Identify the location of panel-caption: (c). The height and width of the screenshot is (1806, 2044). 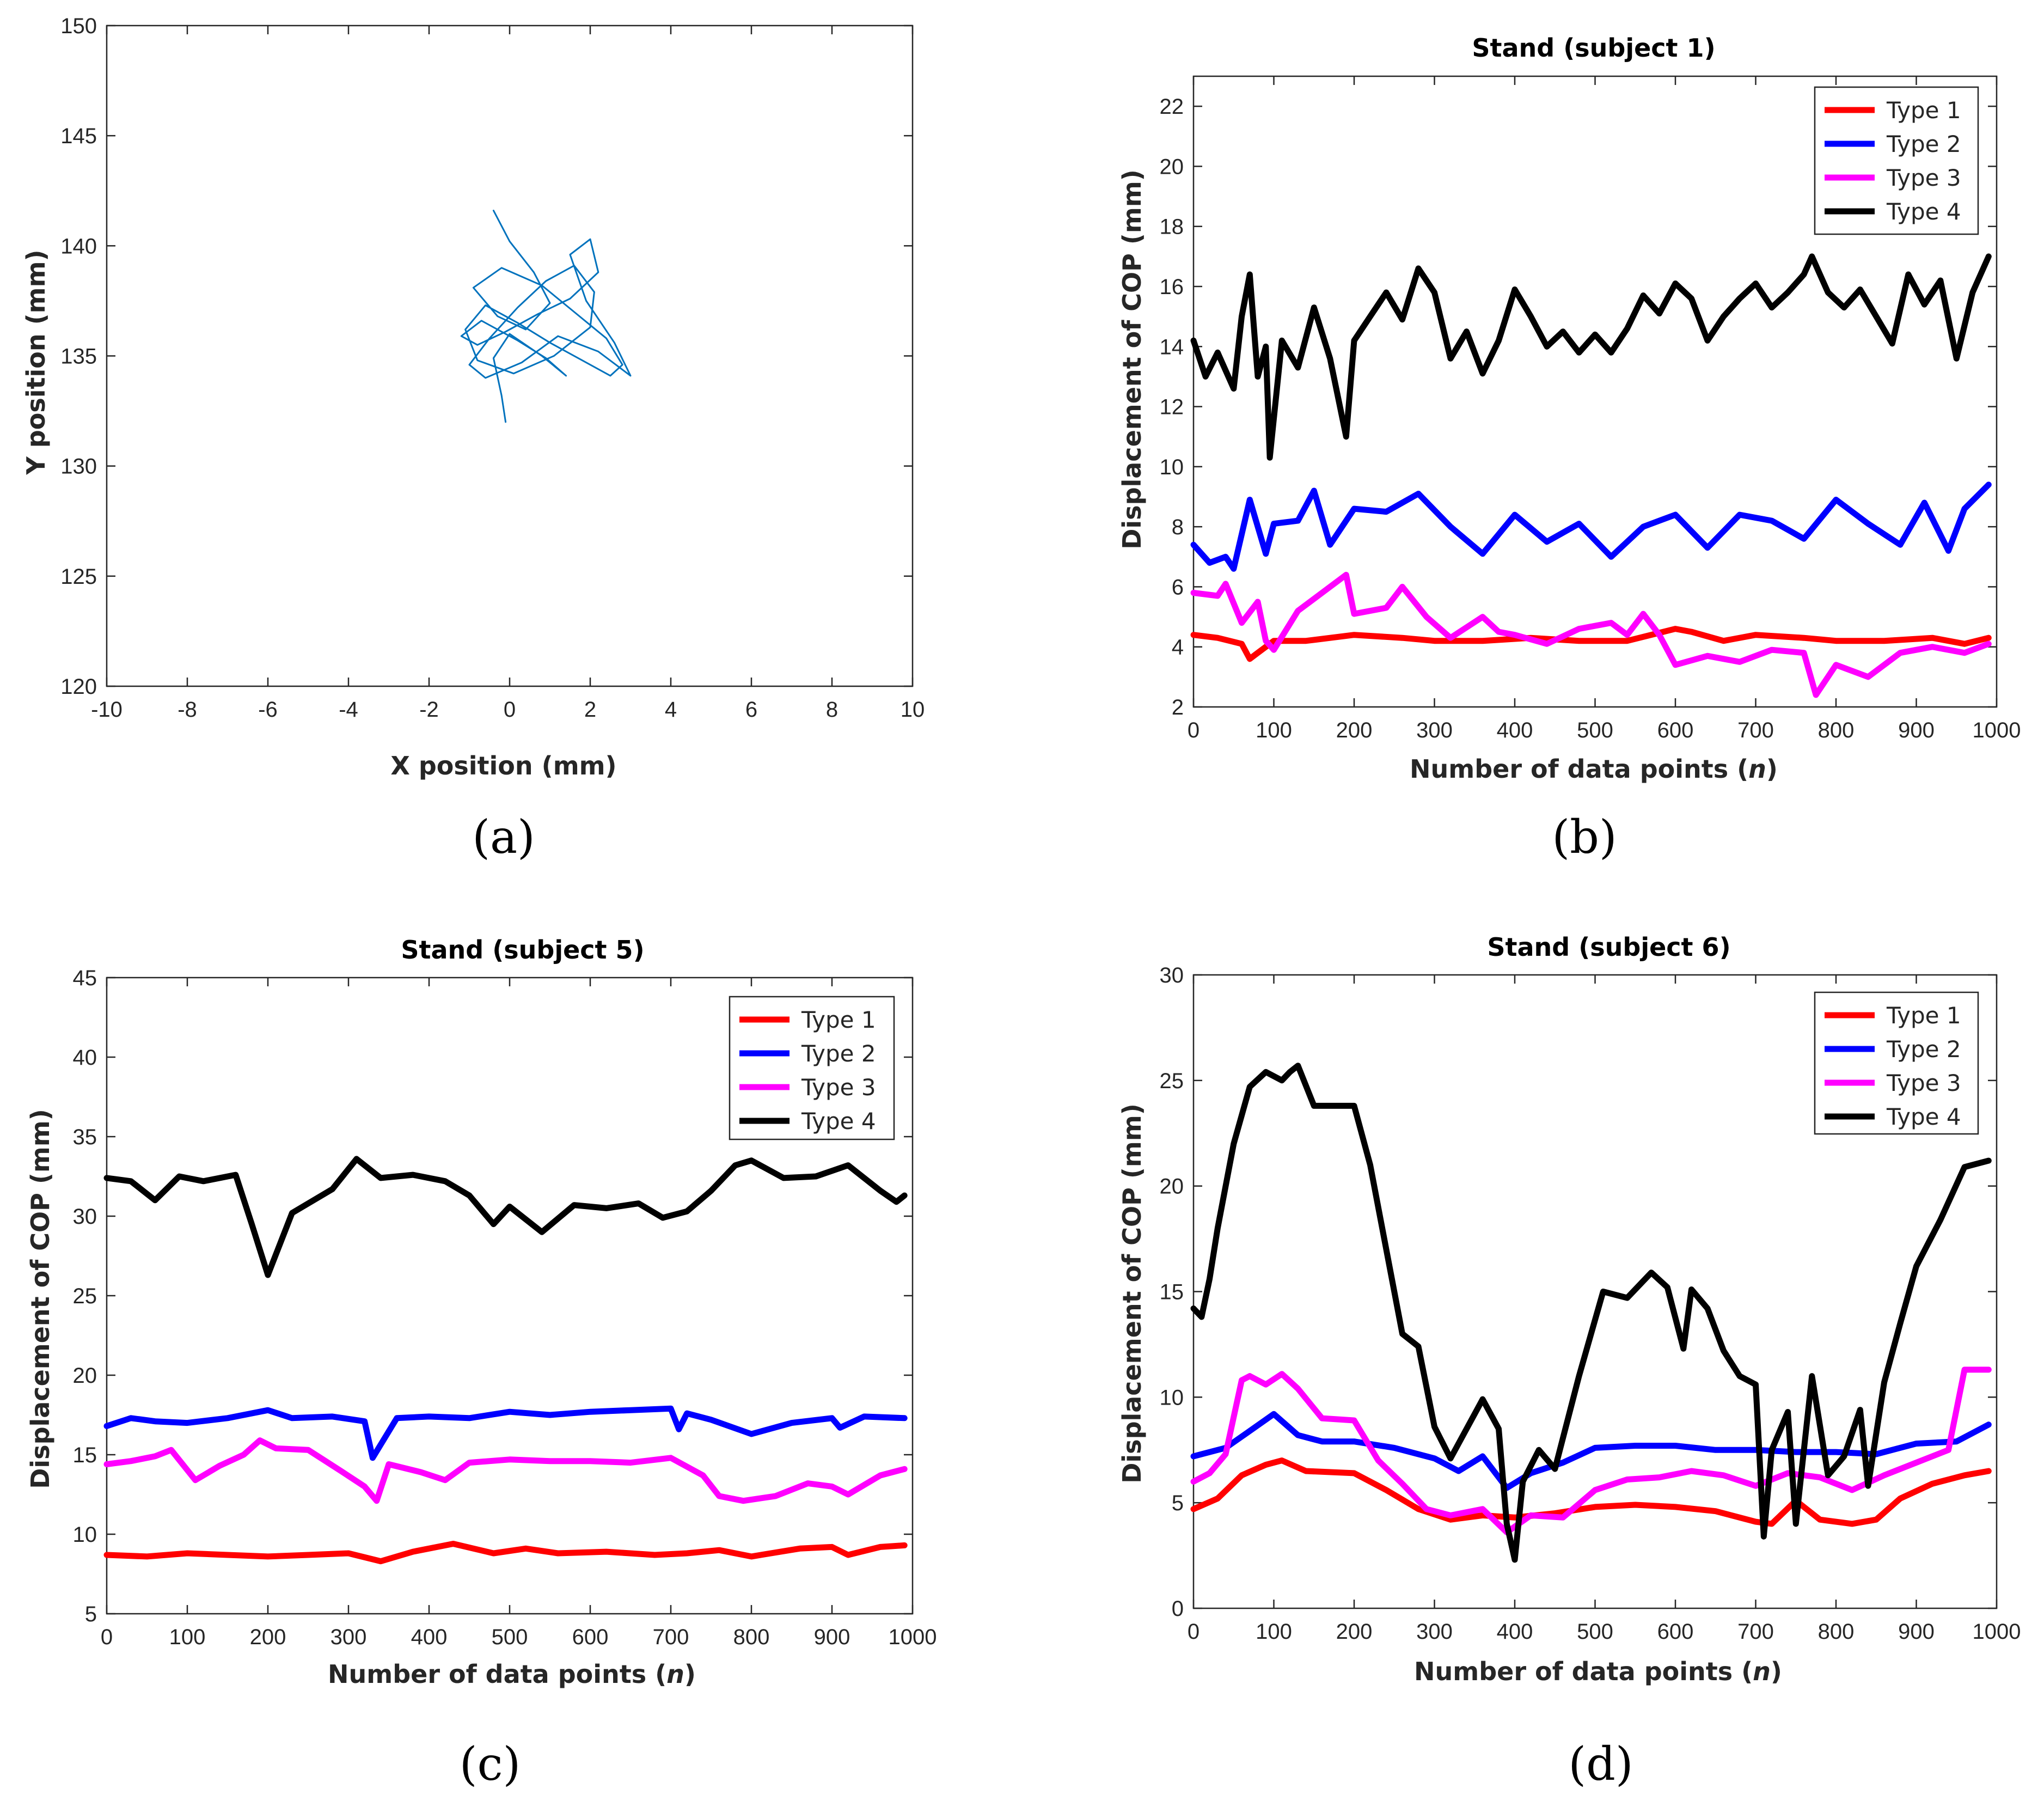
(490, 1764).